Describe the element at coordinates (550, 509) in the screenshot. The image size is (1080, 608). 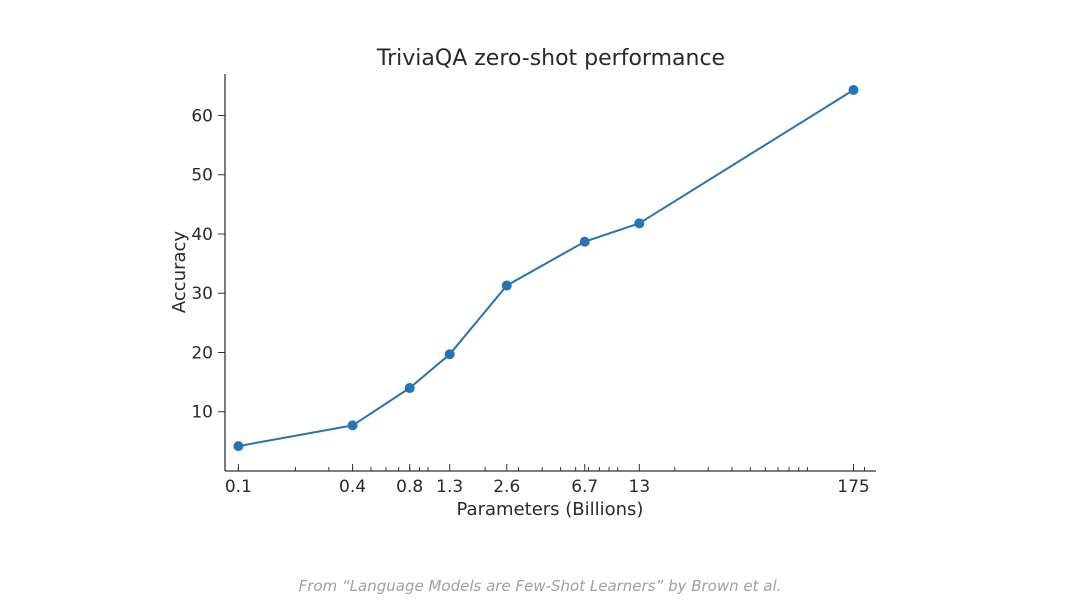
I see `x-axis-label: Parameters (Billions)` at that location.